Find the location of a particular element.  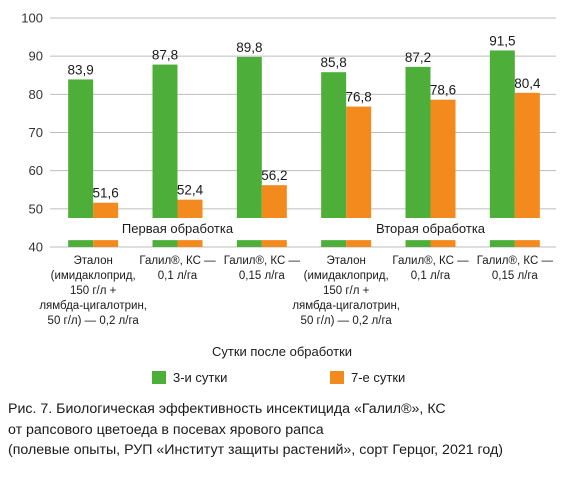

group-label: Первая обработка is located at coordinates (178, 228).